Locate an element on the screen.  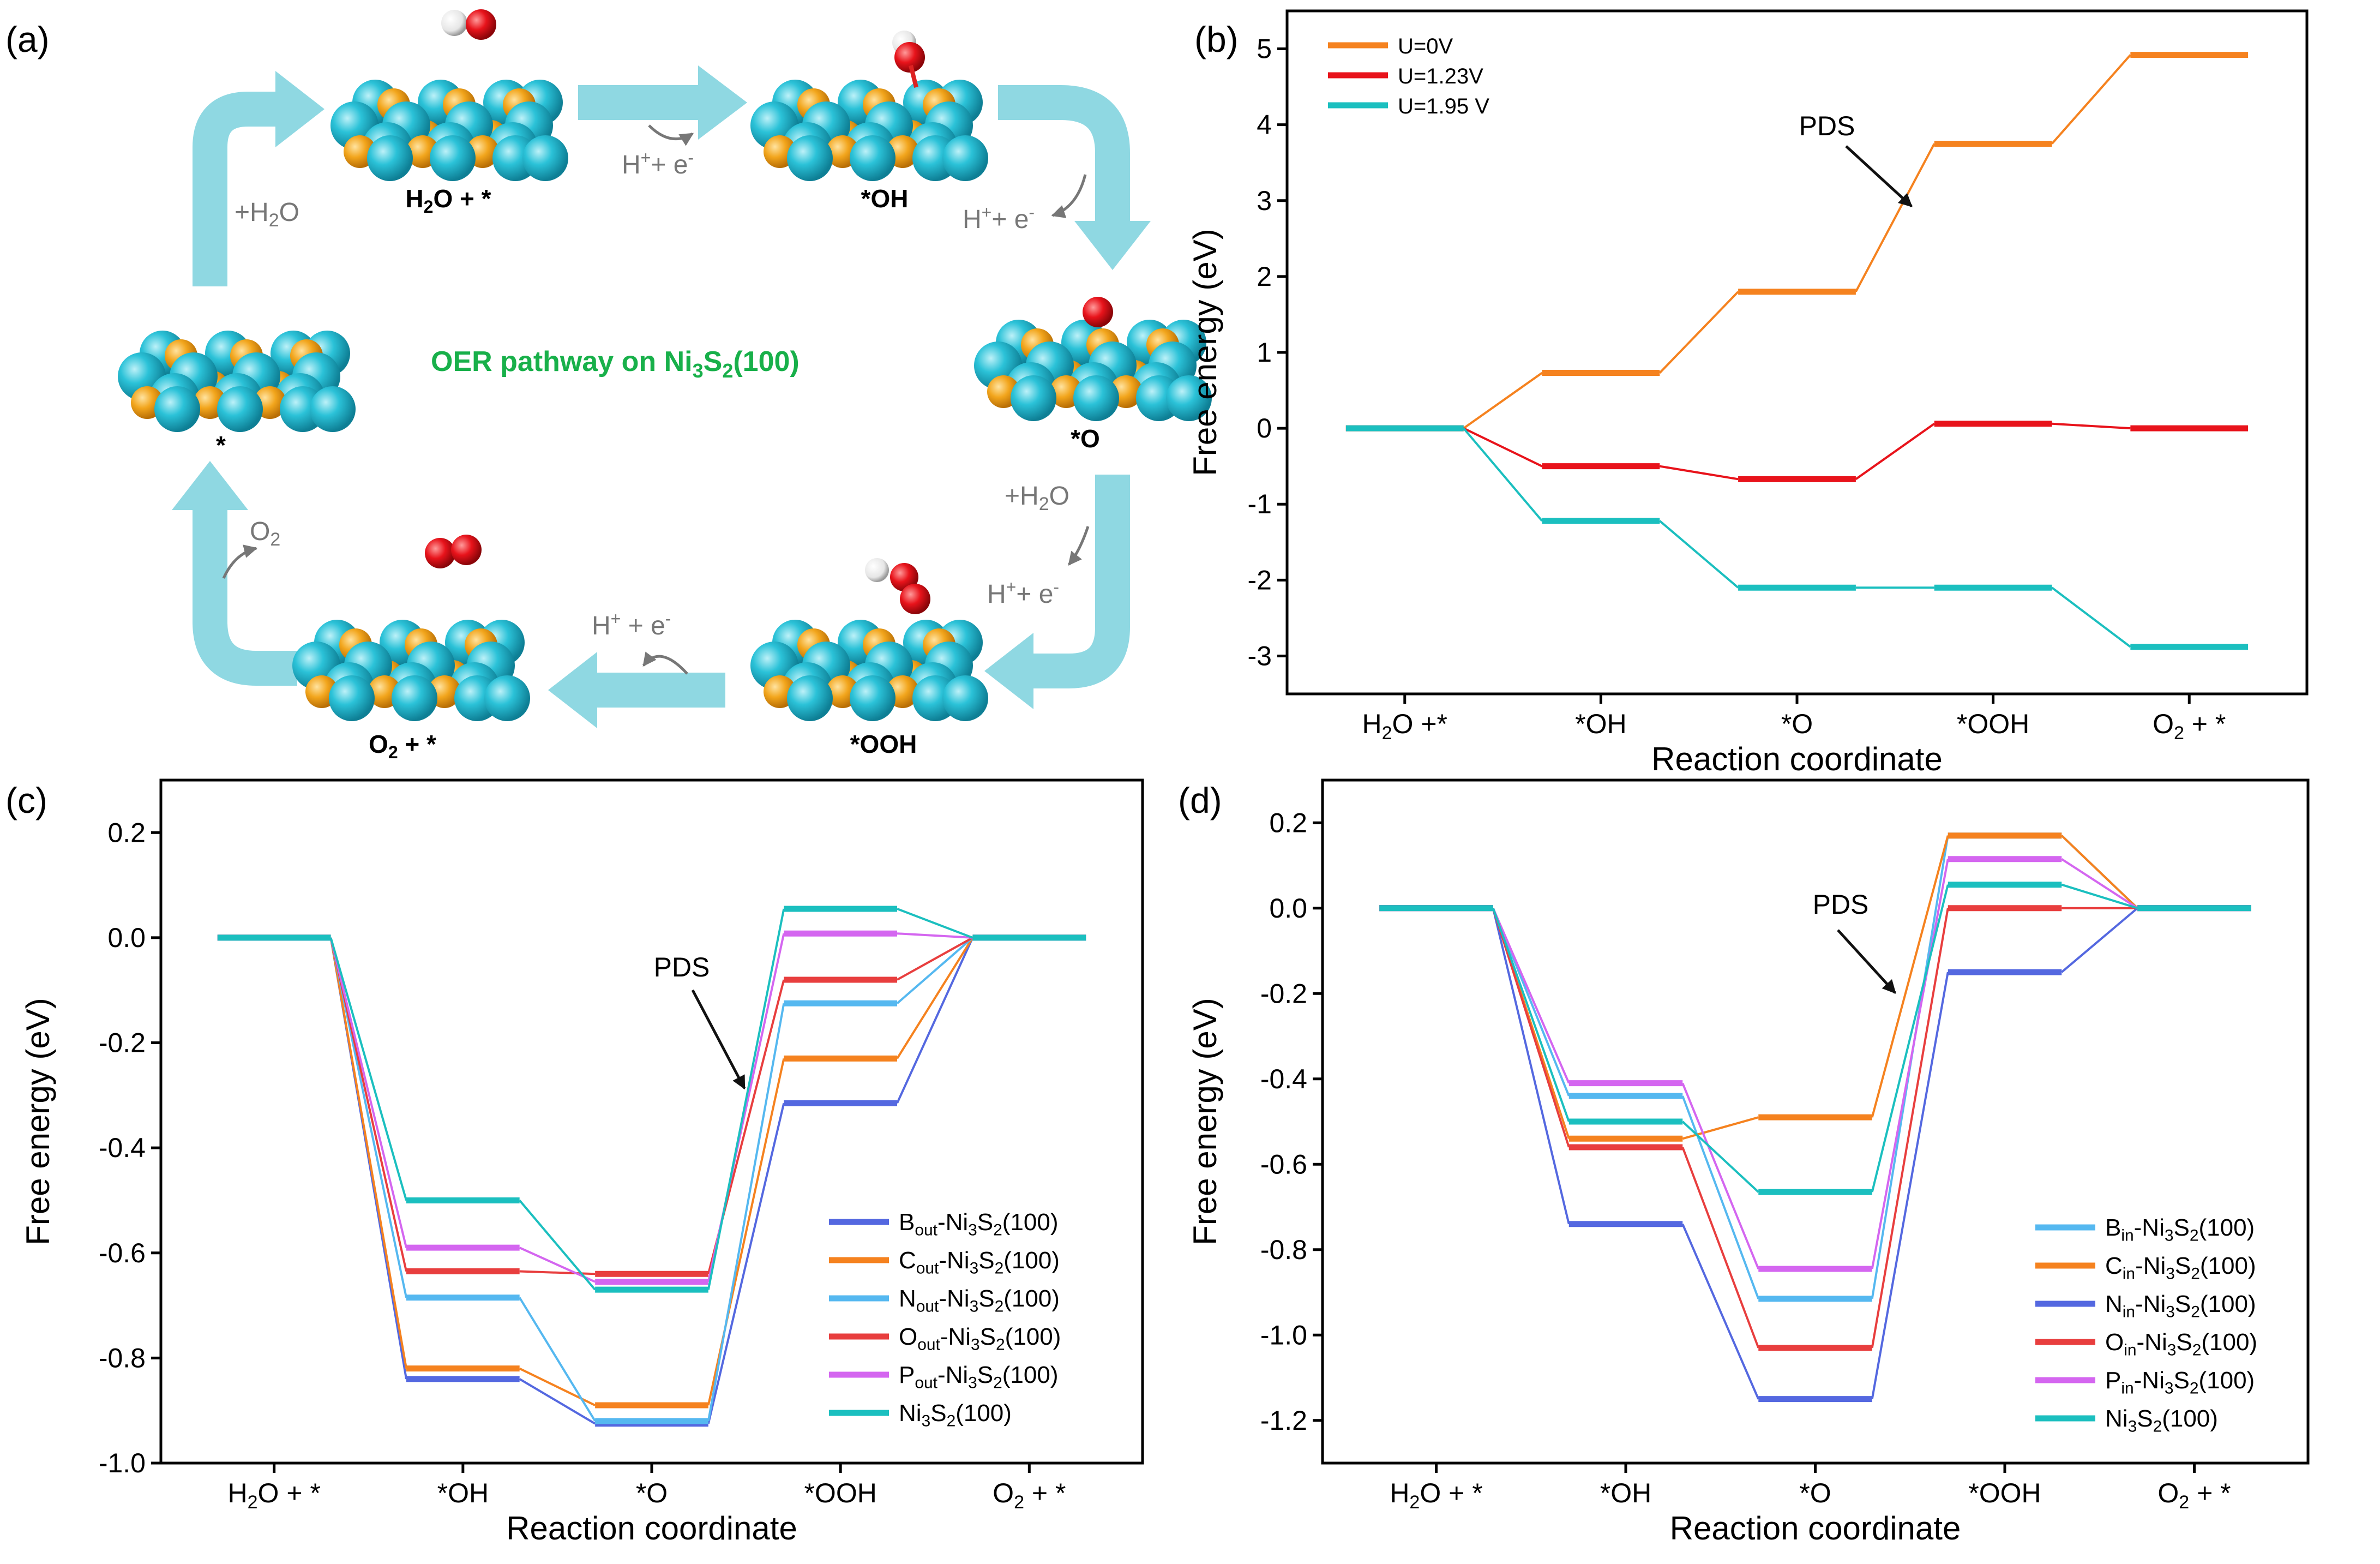
x-tick-label: *OOH is located at coordinates (2004, 1493).